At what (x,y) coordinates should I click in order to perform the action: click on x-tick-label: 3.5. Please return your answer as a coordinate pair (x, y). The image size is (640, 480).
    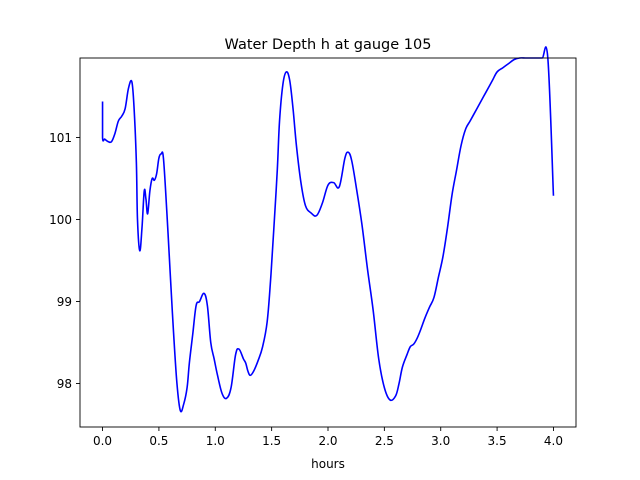
    Looking at the image, I should click on (497, 441).